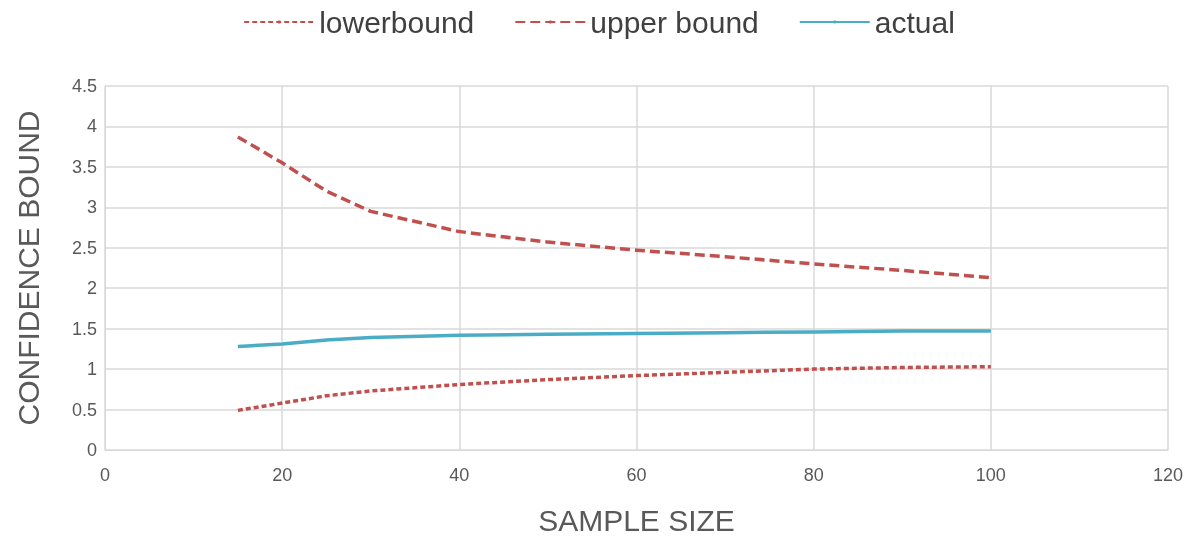 This screenshot has height=546, width=1198. Describe the element at coordinates (84, 247) in the screenshot. I see `y-tick-label: 2.5` at that location.